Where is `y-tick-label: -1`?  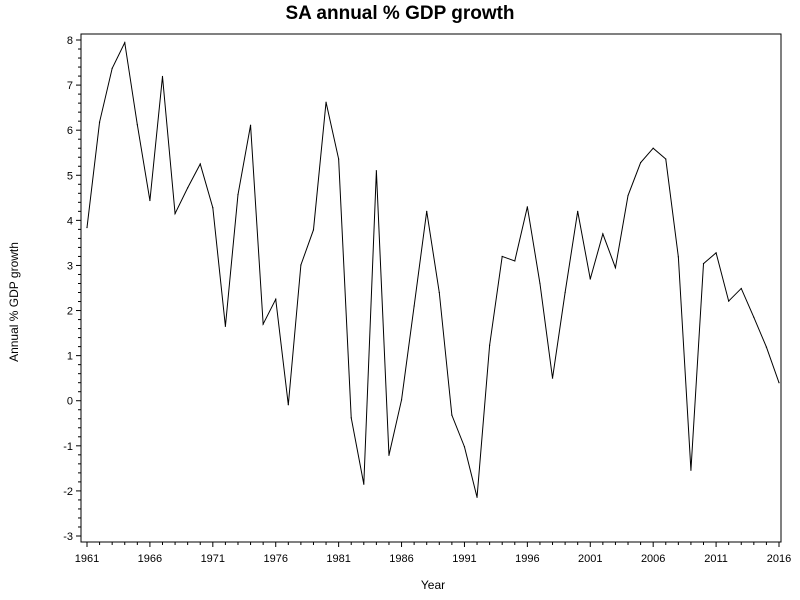 y-tick-label: -1 is located at coordinates (68, 447).